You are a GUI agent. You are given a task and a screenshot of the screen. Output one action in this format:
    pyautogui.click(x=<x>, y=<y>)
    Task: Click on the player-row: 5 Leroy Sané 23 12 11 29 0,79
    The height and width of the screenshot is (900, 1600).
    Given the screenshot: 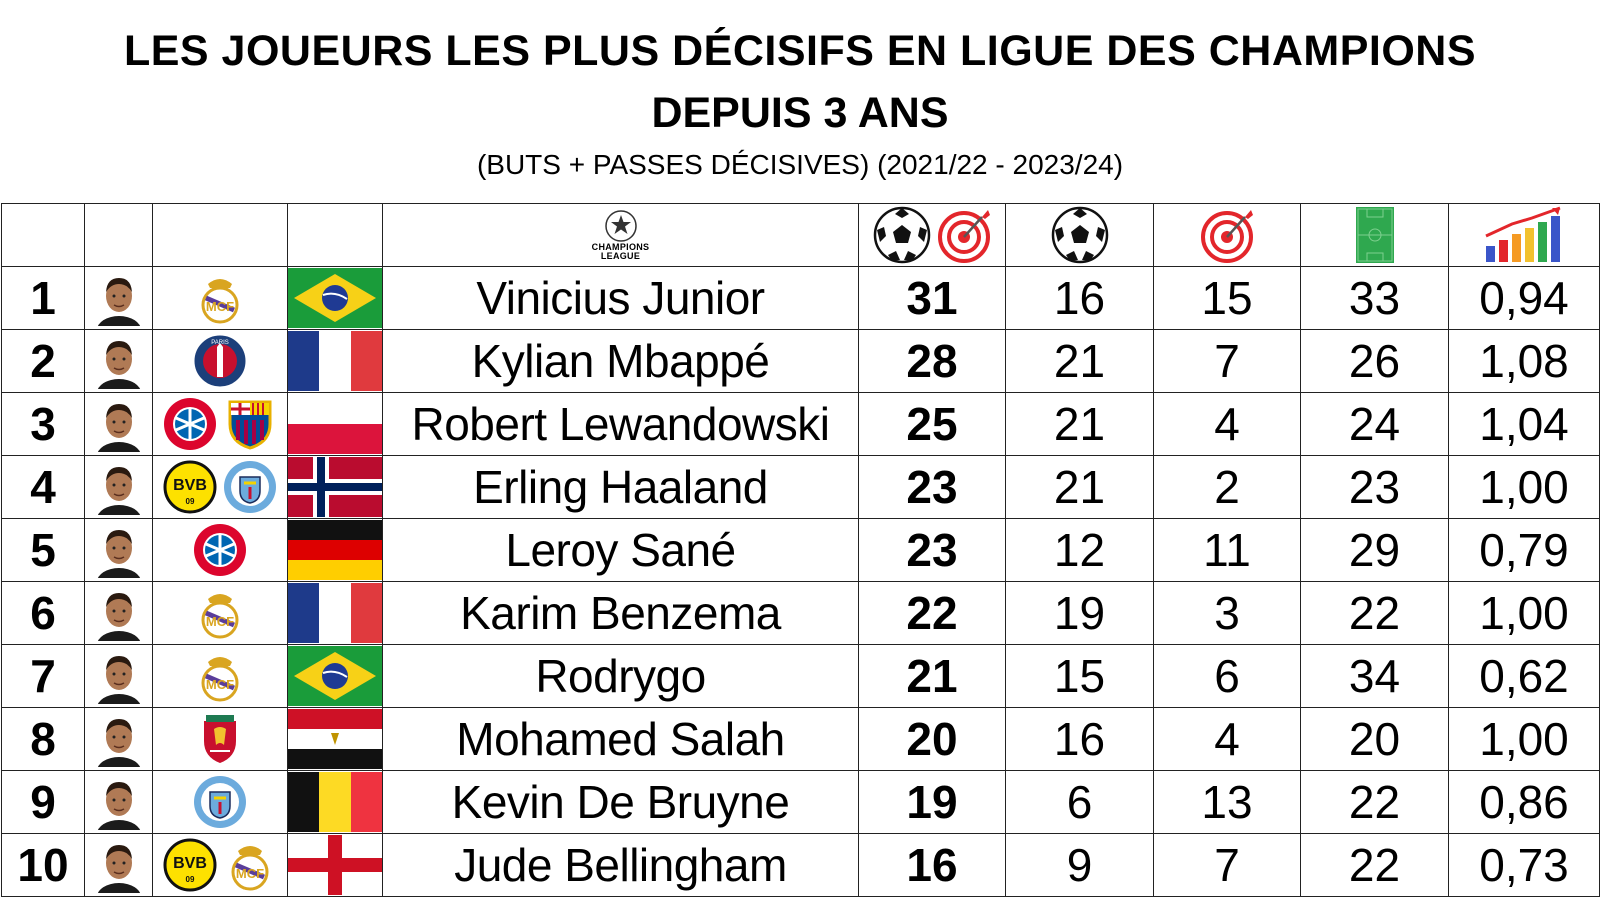 What is the action you would take?
    pyautogui.click(x=800, y=550)
    